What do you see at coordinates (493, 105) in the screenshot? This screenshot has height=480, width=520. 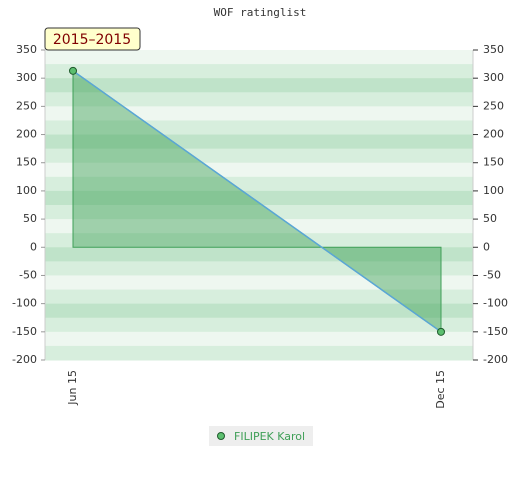 I see `y2-tick-label: 250` at bounding box center [493, 105].